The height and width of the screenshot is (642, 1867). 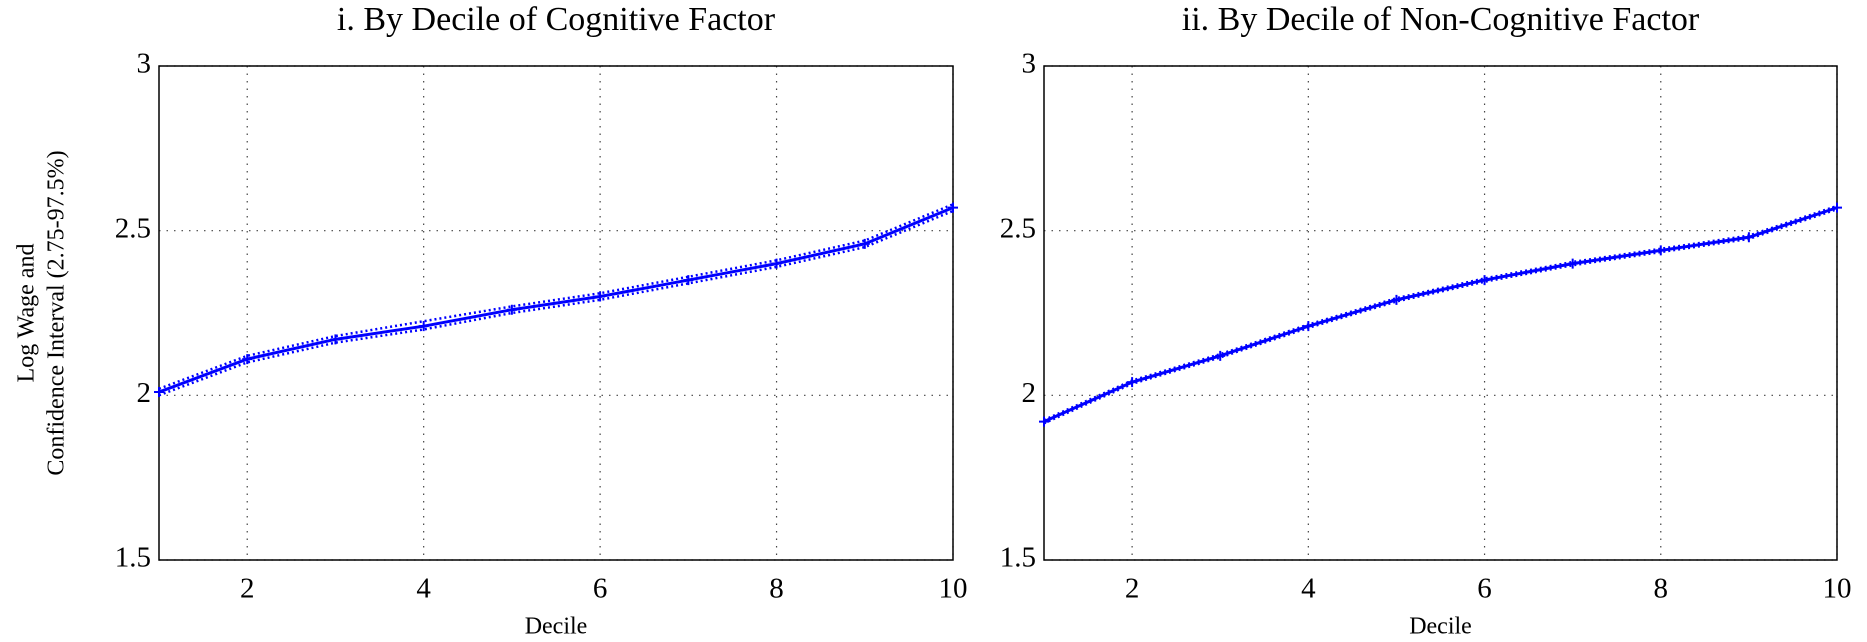 What do you see at coordinates (556, 19) in the screenshot?
I see `chart-title: i. By Decile of Cognitive Factor` at bounding box center [556, 19].